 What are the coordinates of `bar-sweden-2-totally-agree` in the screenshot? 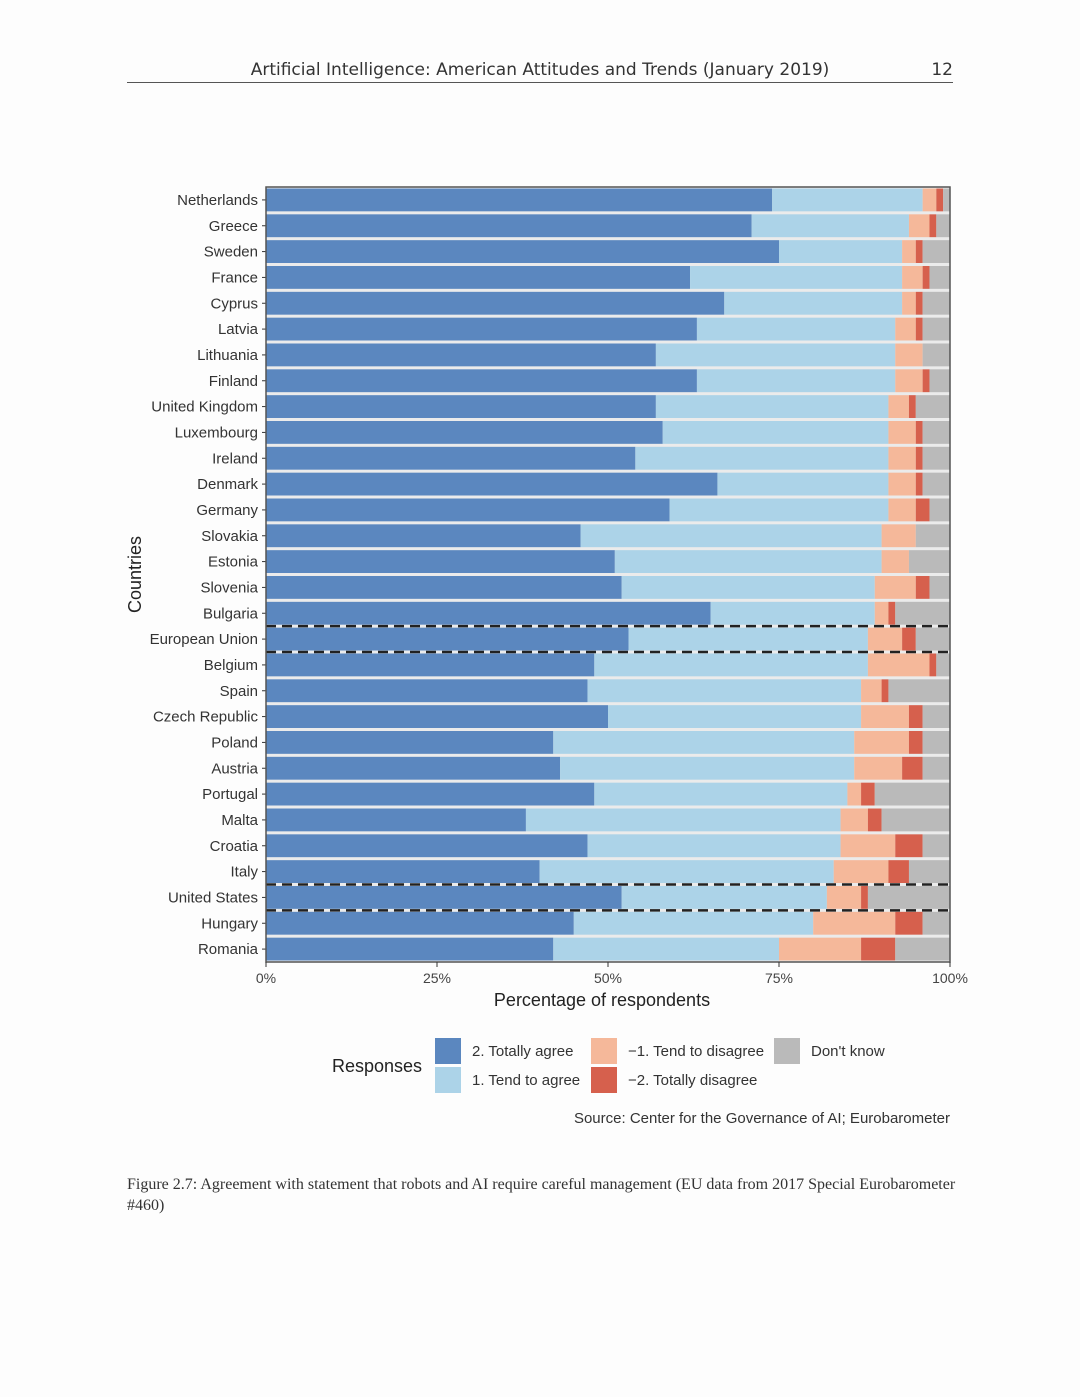 It's located at (522, 251).